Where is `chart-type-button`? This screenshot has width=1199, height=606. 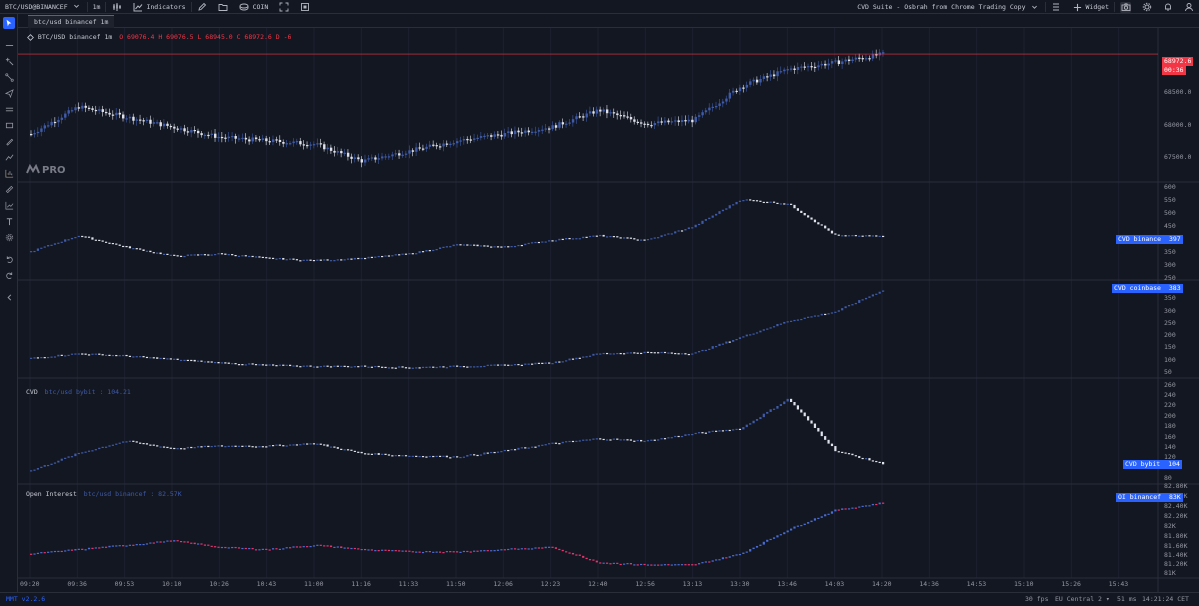 chart-type-button is located at coordinates (116, 7).